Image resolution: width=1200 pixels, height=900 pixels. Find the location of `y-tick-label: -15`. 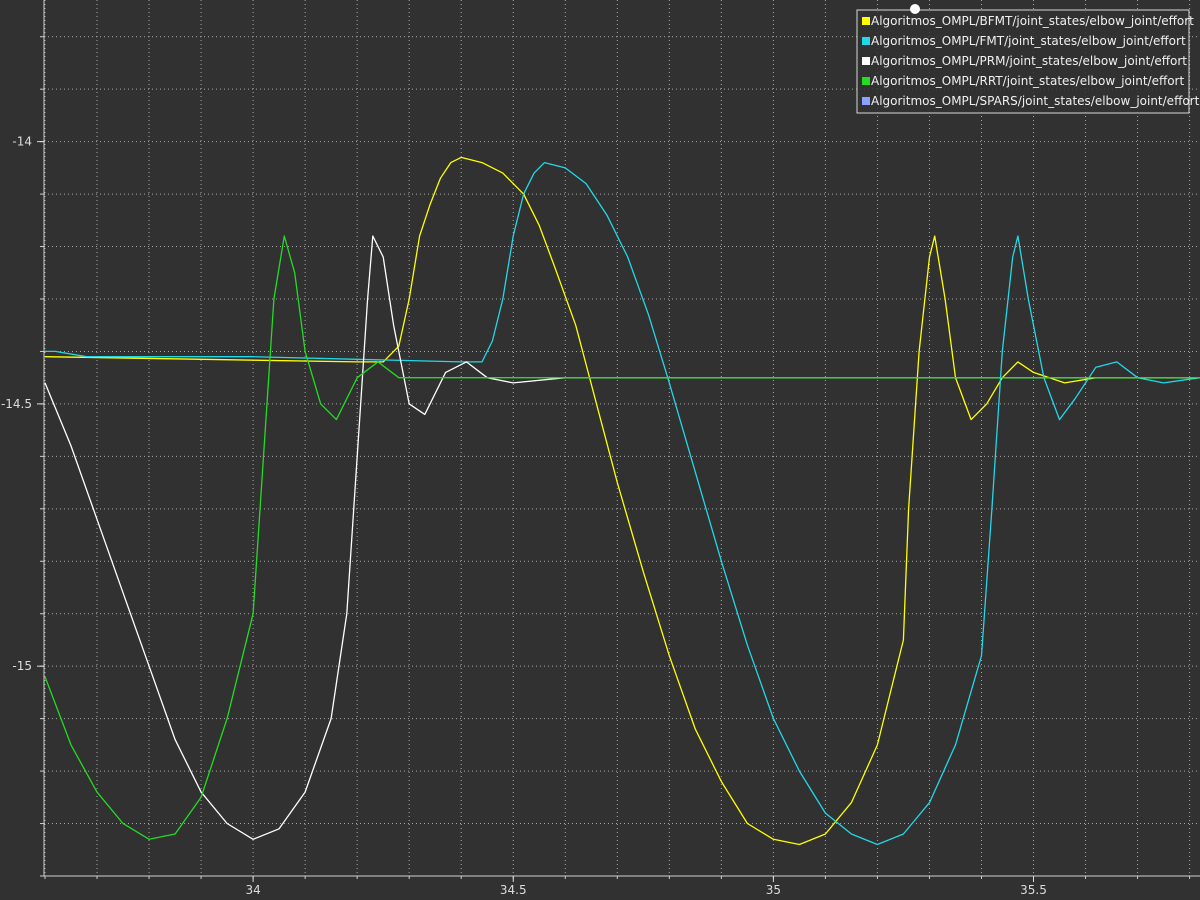

y-tick-label: -15 is located at coordinates (22, 666).